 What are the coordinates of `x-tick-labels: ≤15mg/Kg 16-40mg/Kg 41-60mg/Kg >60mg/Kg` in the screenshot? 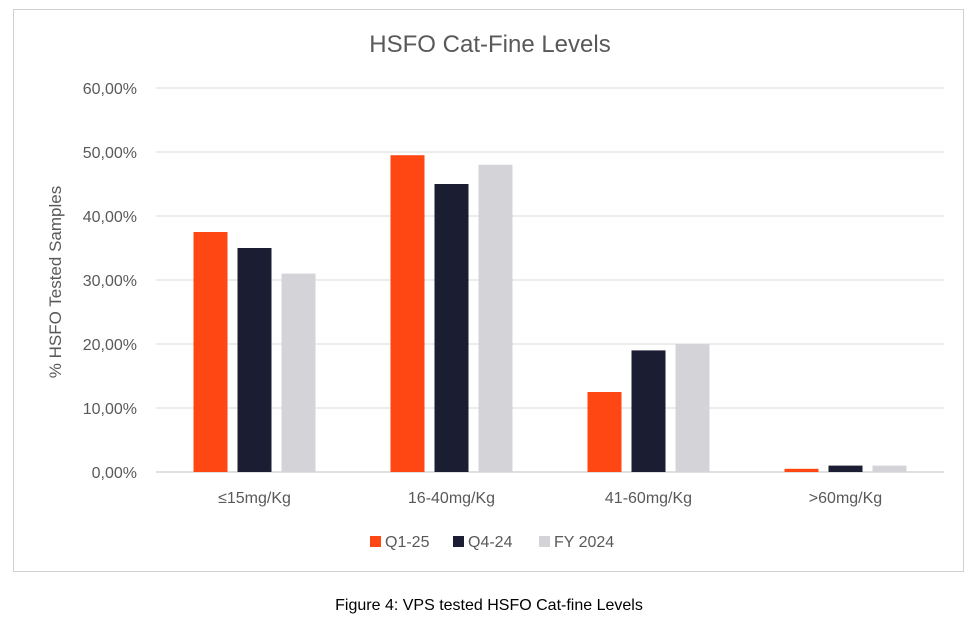 It's located at (550, 498).